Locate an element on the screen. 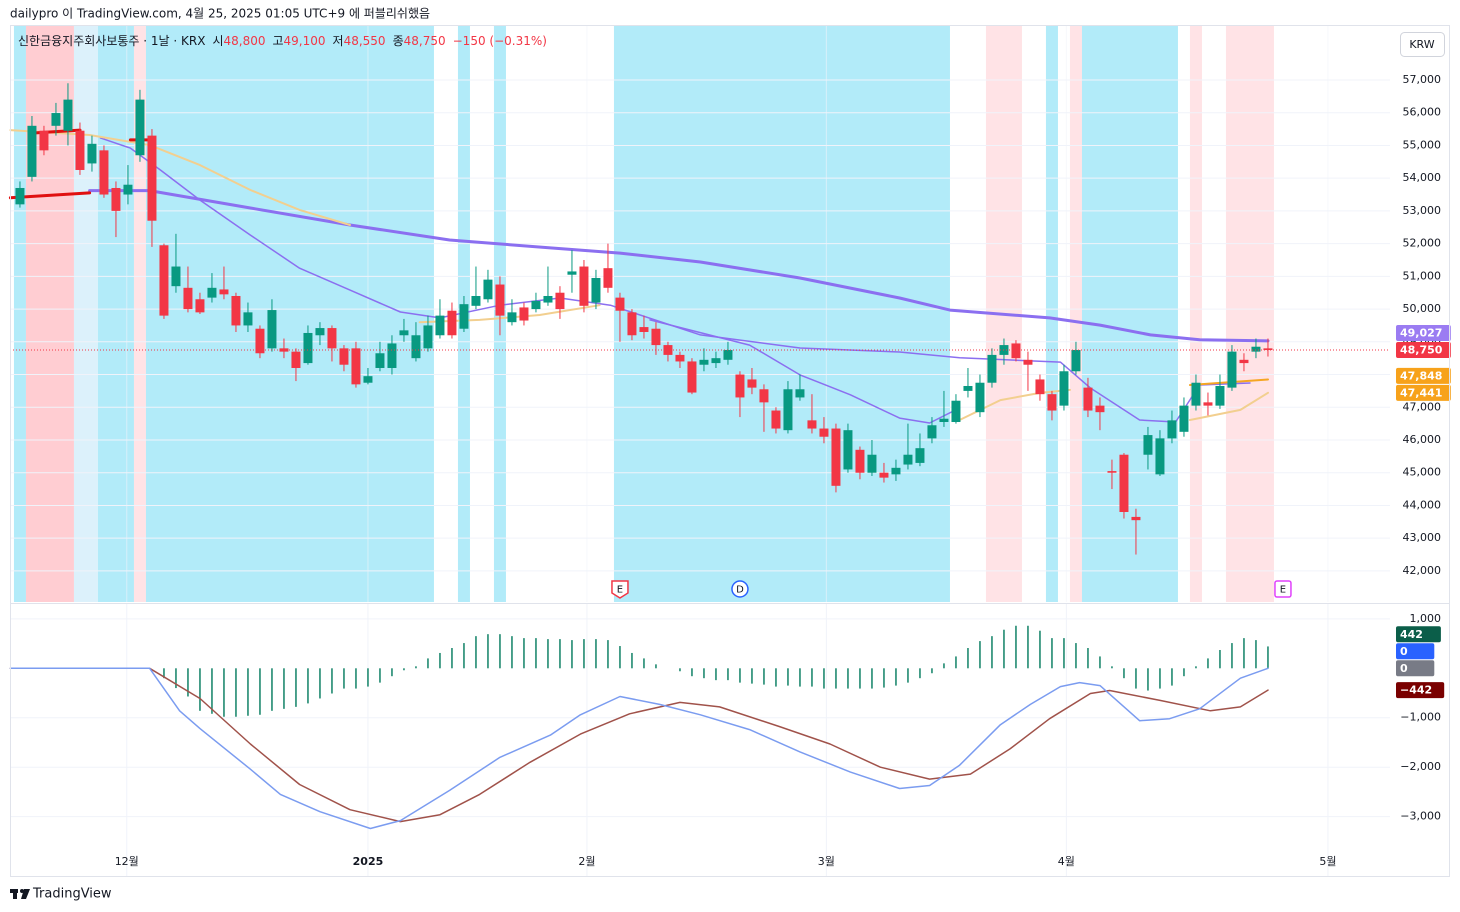 The height and width of the screenshot is (912, 1460). y-tick-label: 46,000 is located at coordinates (1422, 439).